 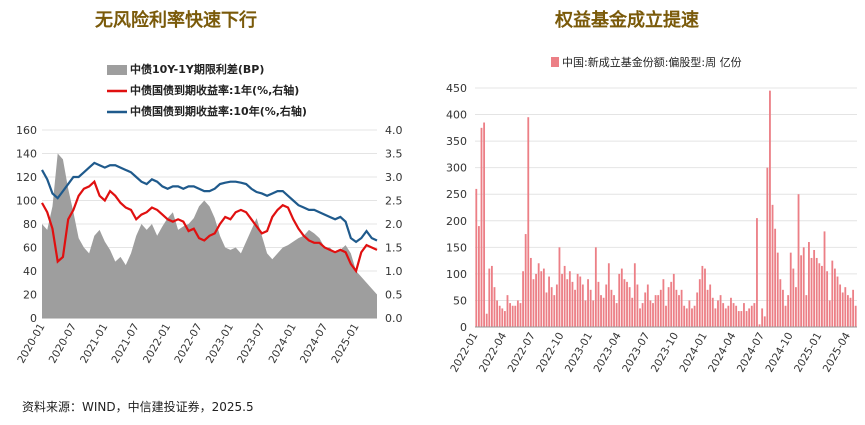 I want to click on y-axis-tick-label: 300, so click(x=456, y=168).